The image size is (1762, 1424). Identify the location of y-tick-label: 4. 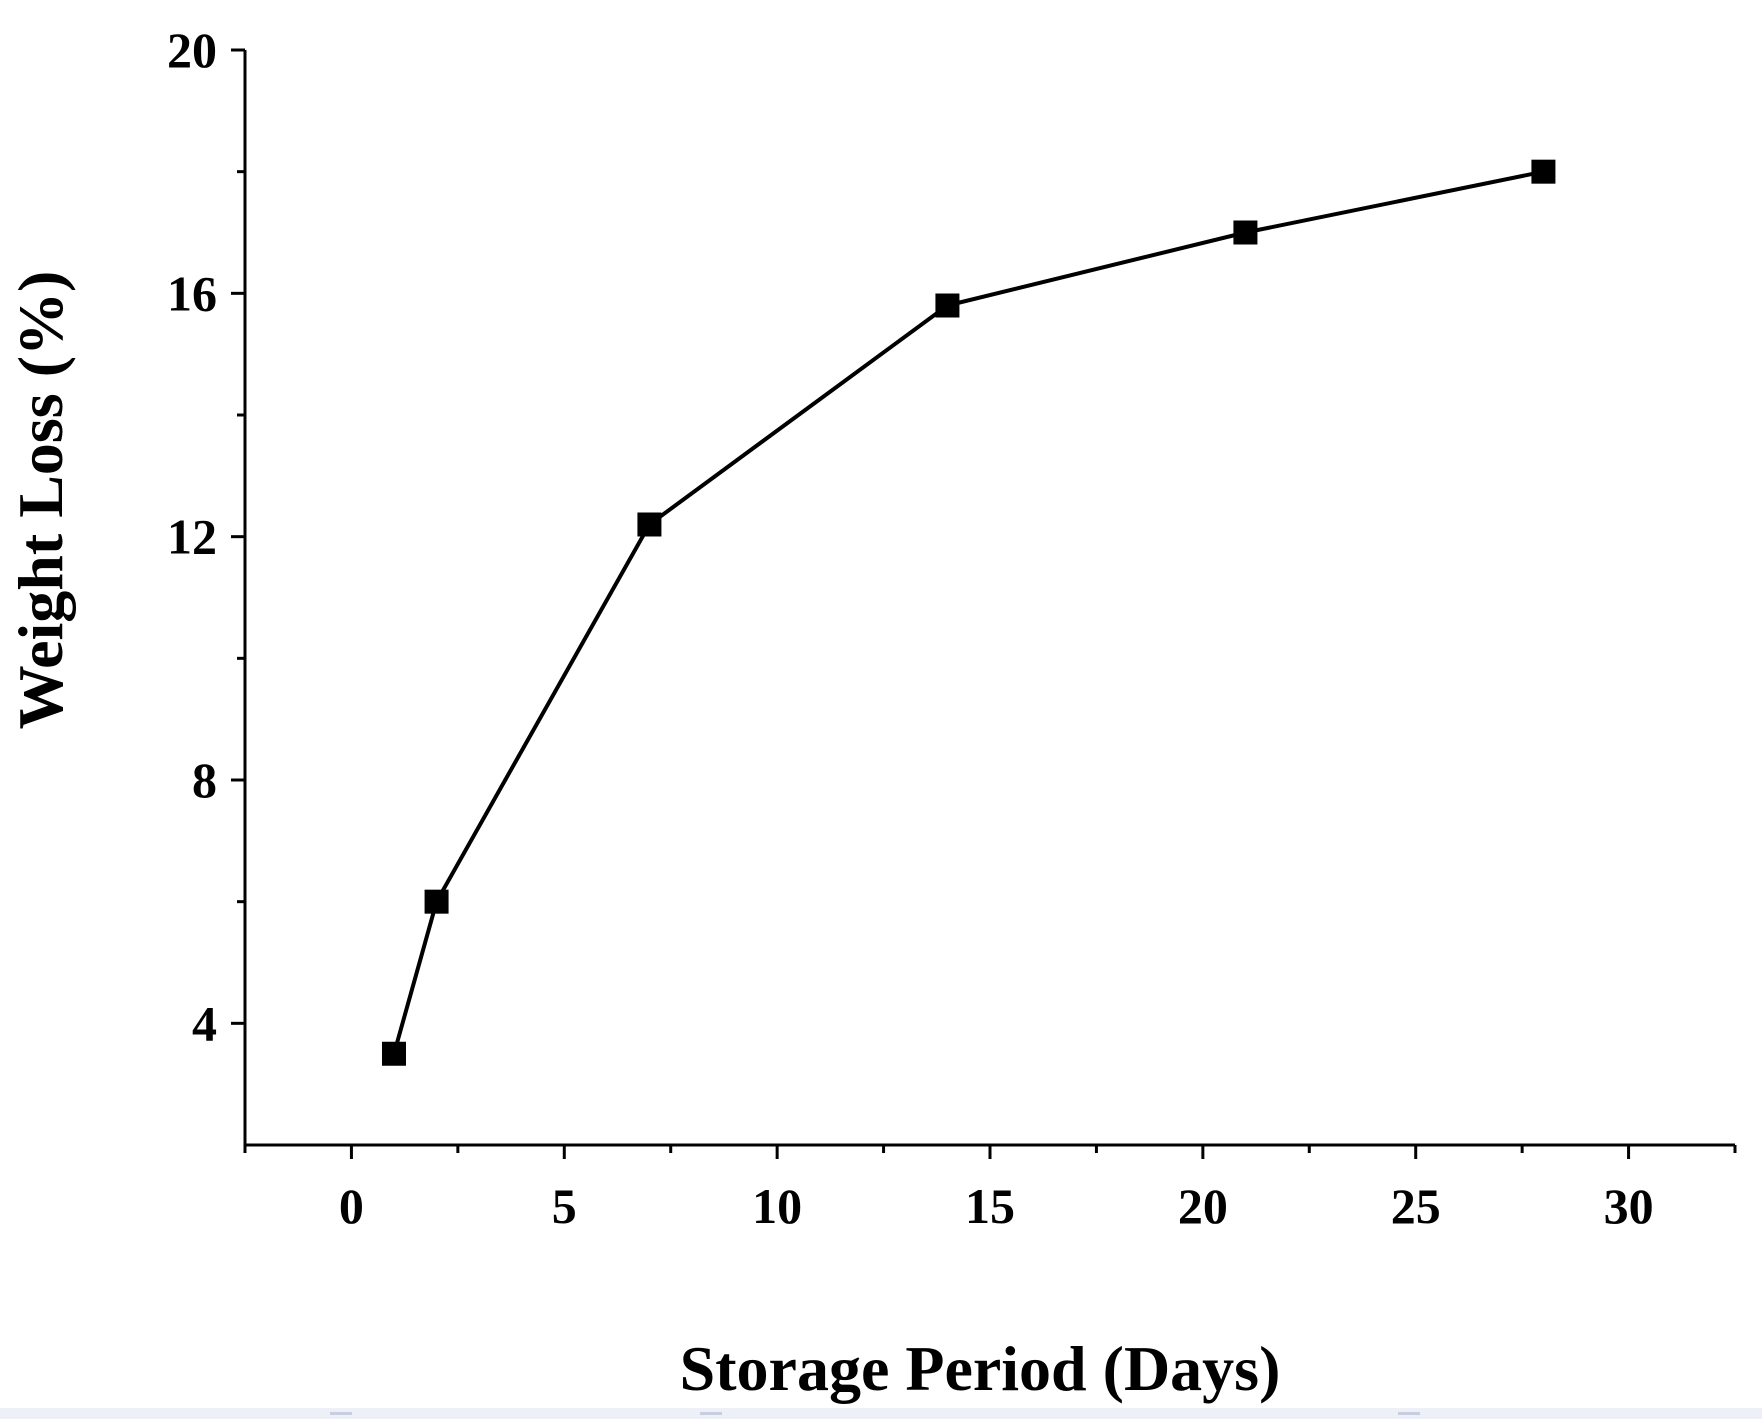
(204, 1023).